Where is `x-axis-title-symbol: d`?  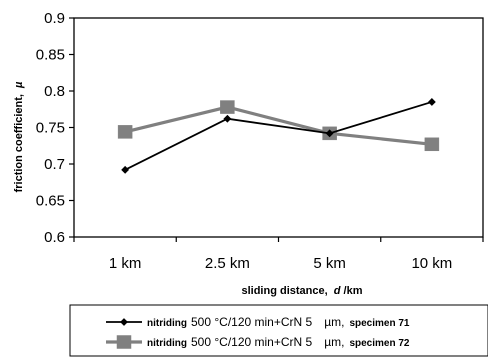
x-axis-title-symbol: d is located at coordinates (337, 291).